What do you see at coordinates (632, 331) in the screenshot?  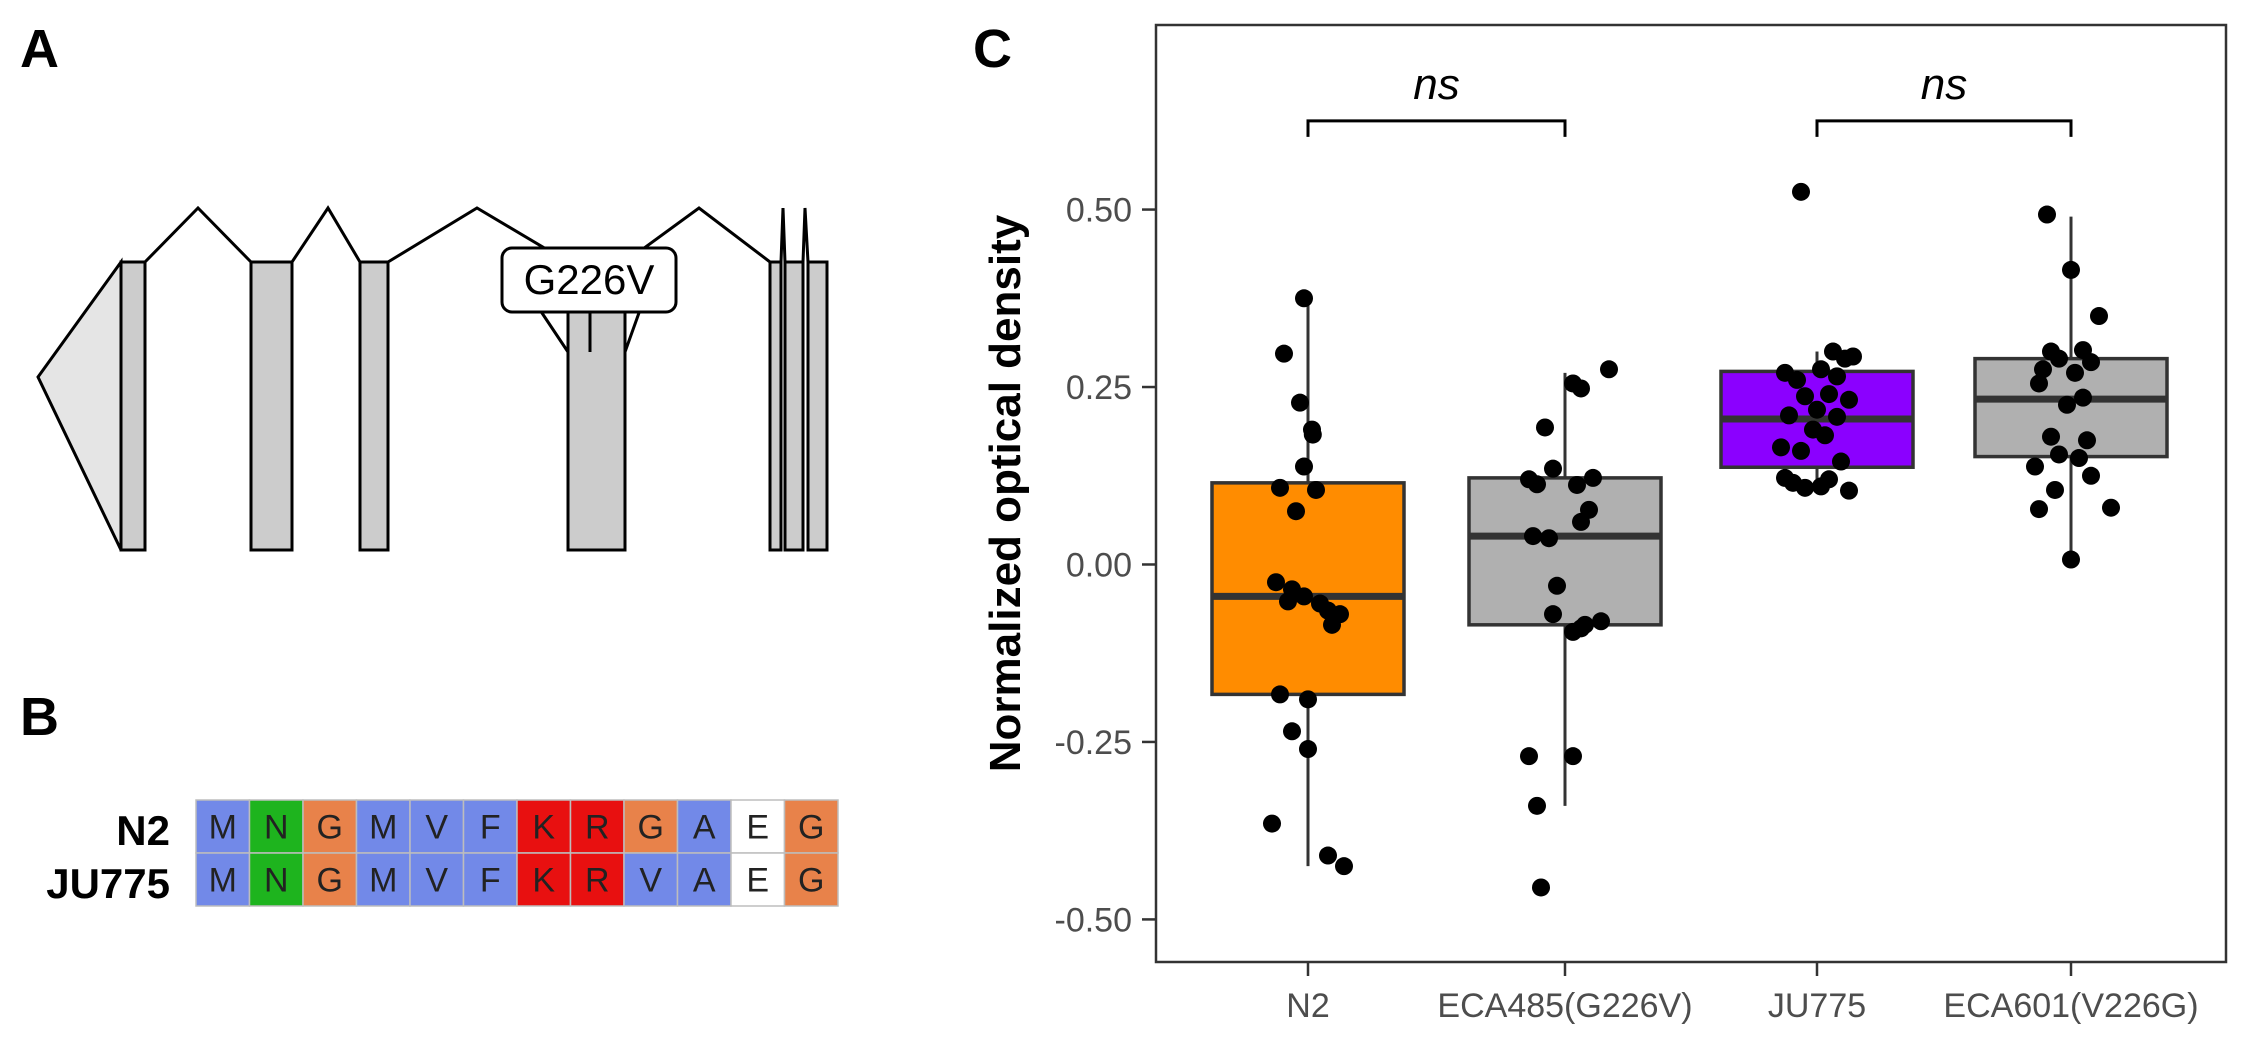 I see `variant-leg-right` at bounding box center [632, 331].